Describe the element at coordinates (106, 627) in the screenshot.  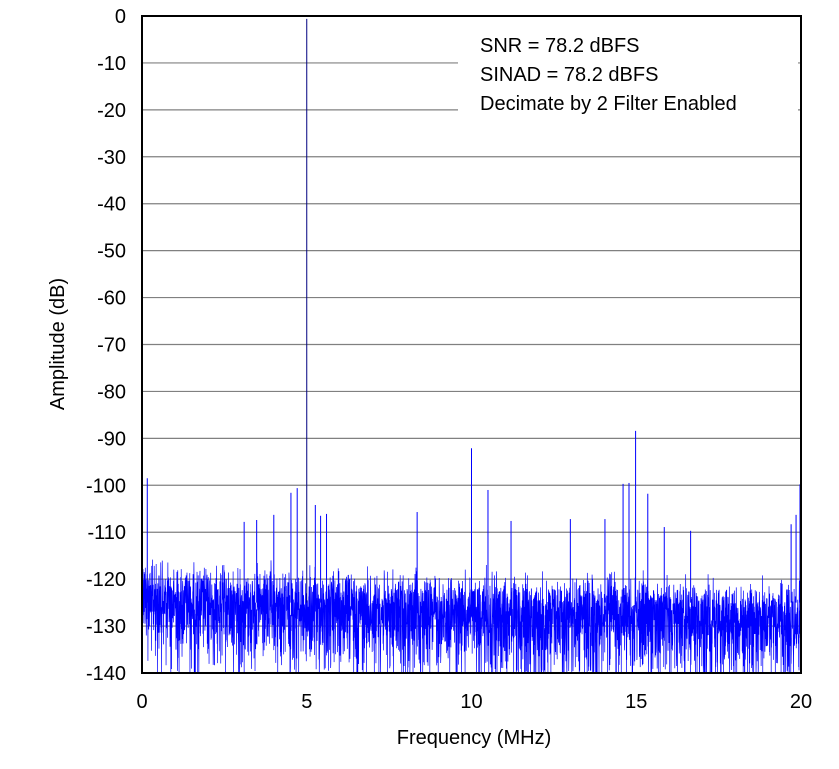
I see `y-tick-label: -130` at that location.